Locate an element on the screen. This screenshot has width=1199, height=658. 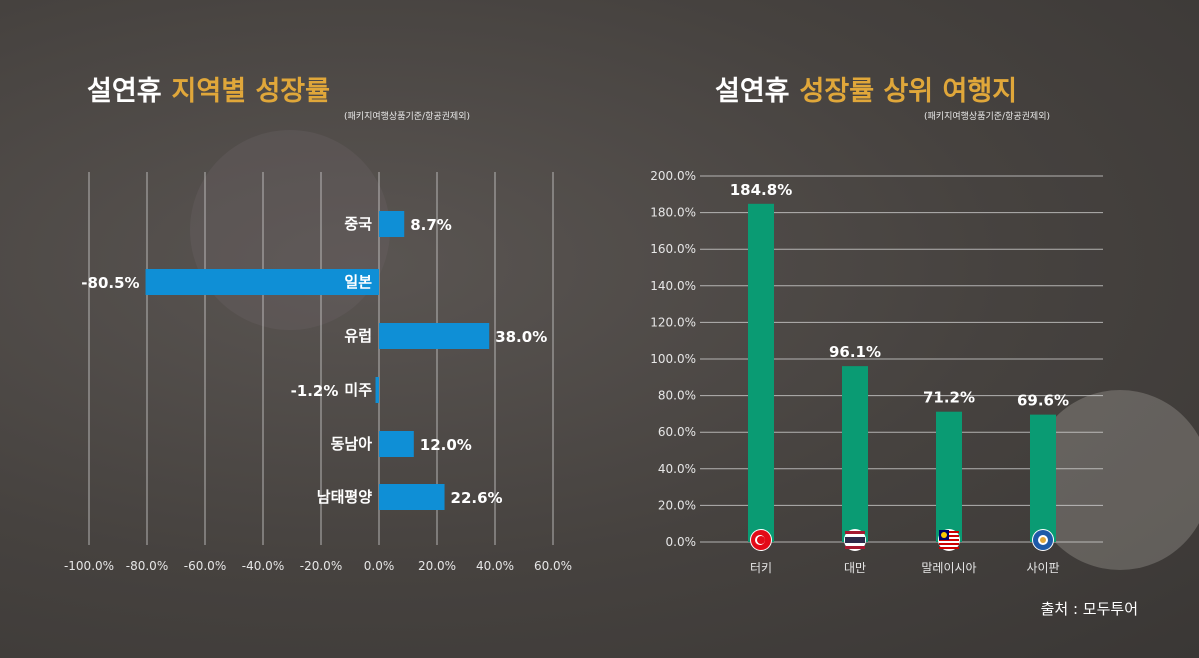
category-label: 유럽 is located at coordinates (358, 336).